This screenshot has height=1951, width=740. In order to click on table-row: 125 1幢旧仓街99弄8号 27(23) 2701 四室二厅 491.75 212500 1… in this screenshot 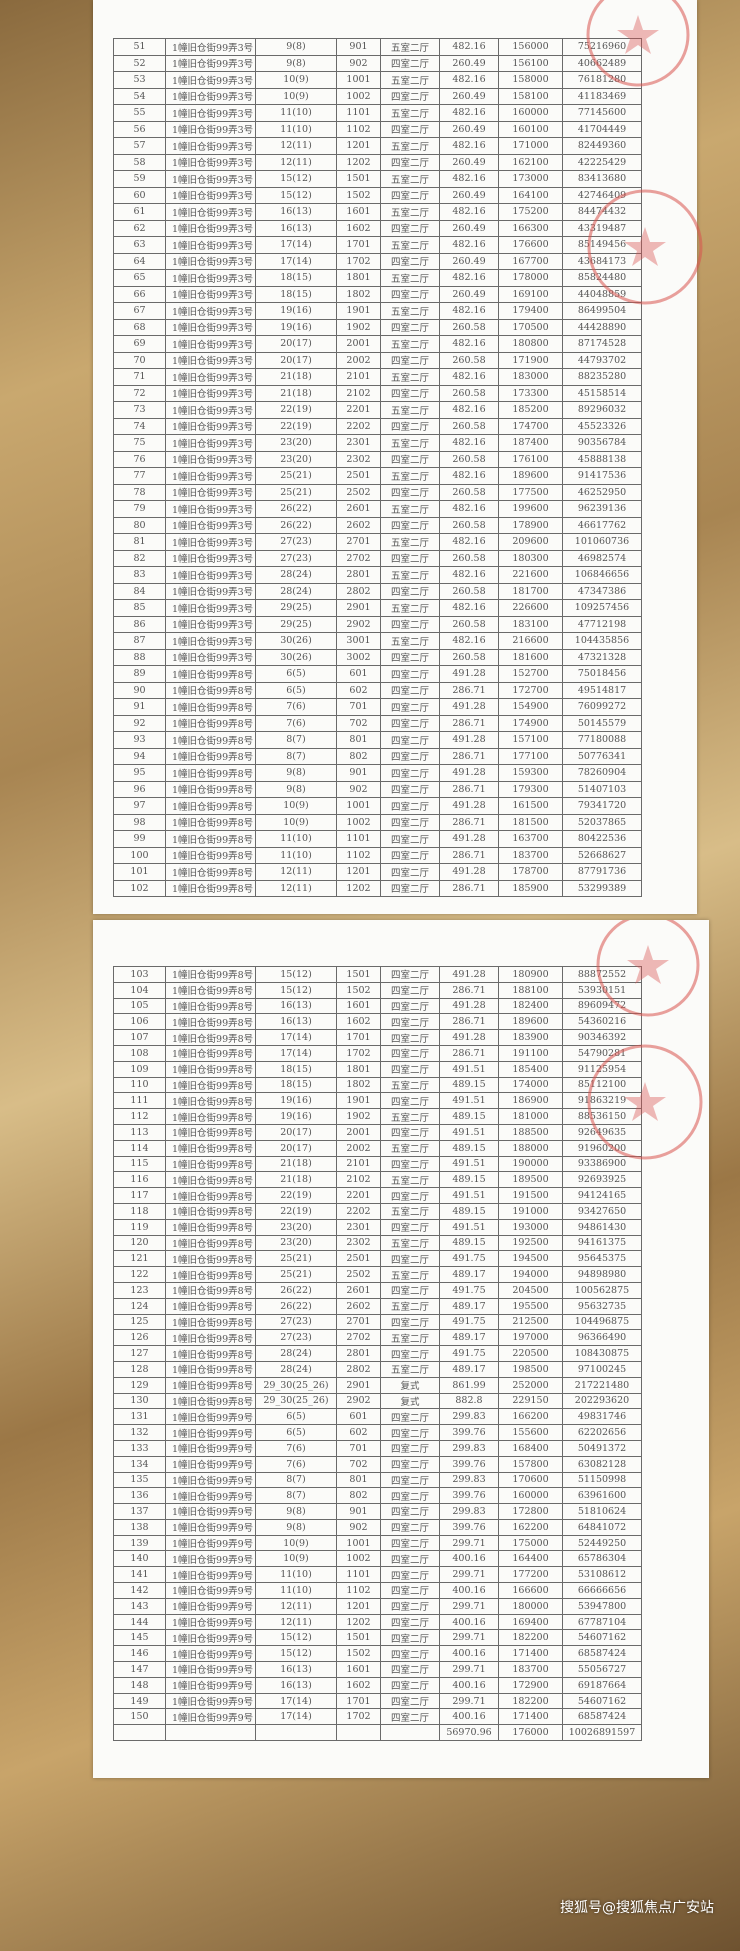, I will do `click(377, 1322)`.